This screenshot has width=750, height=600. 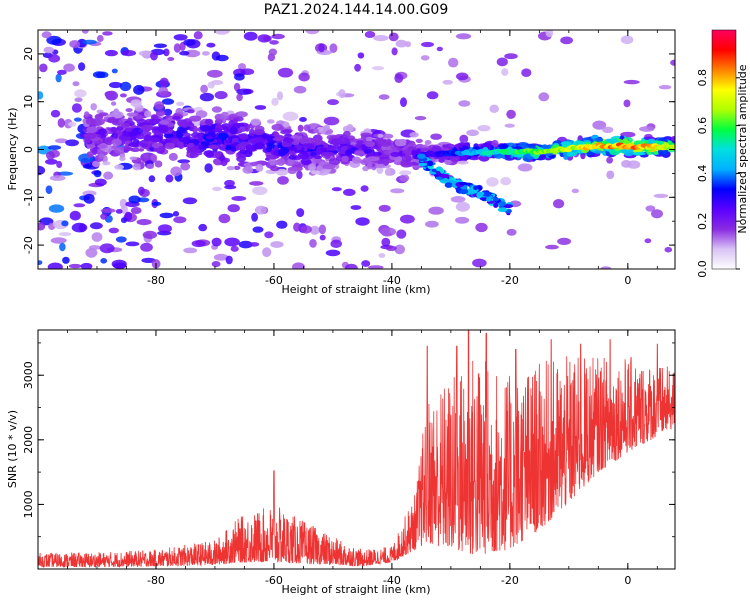 What do you see at coordinates (28, 149) in the screenshot?
I see `spectrogram-ytick-label: 0` at bounding box center [28, 149].